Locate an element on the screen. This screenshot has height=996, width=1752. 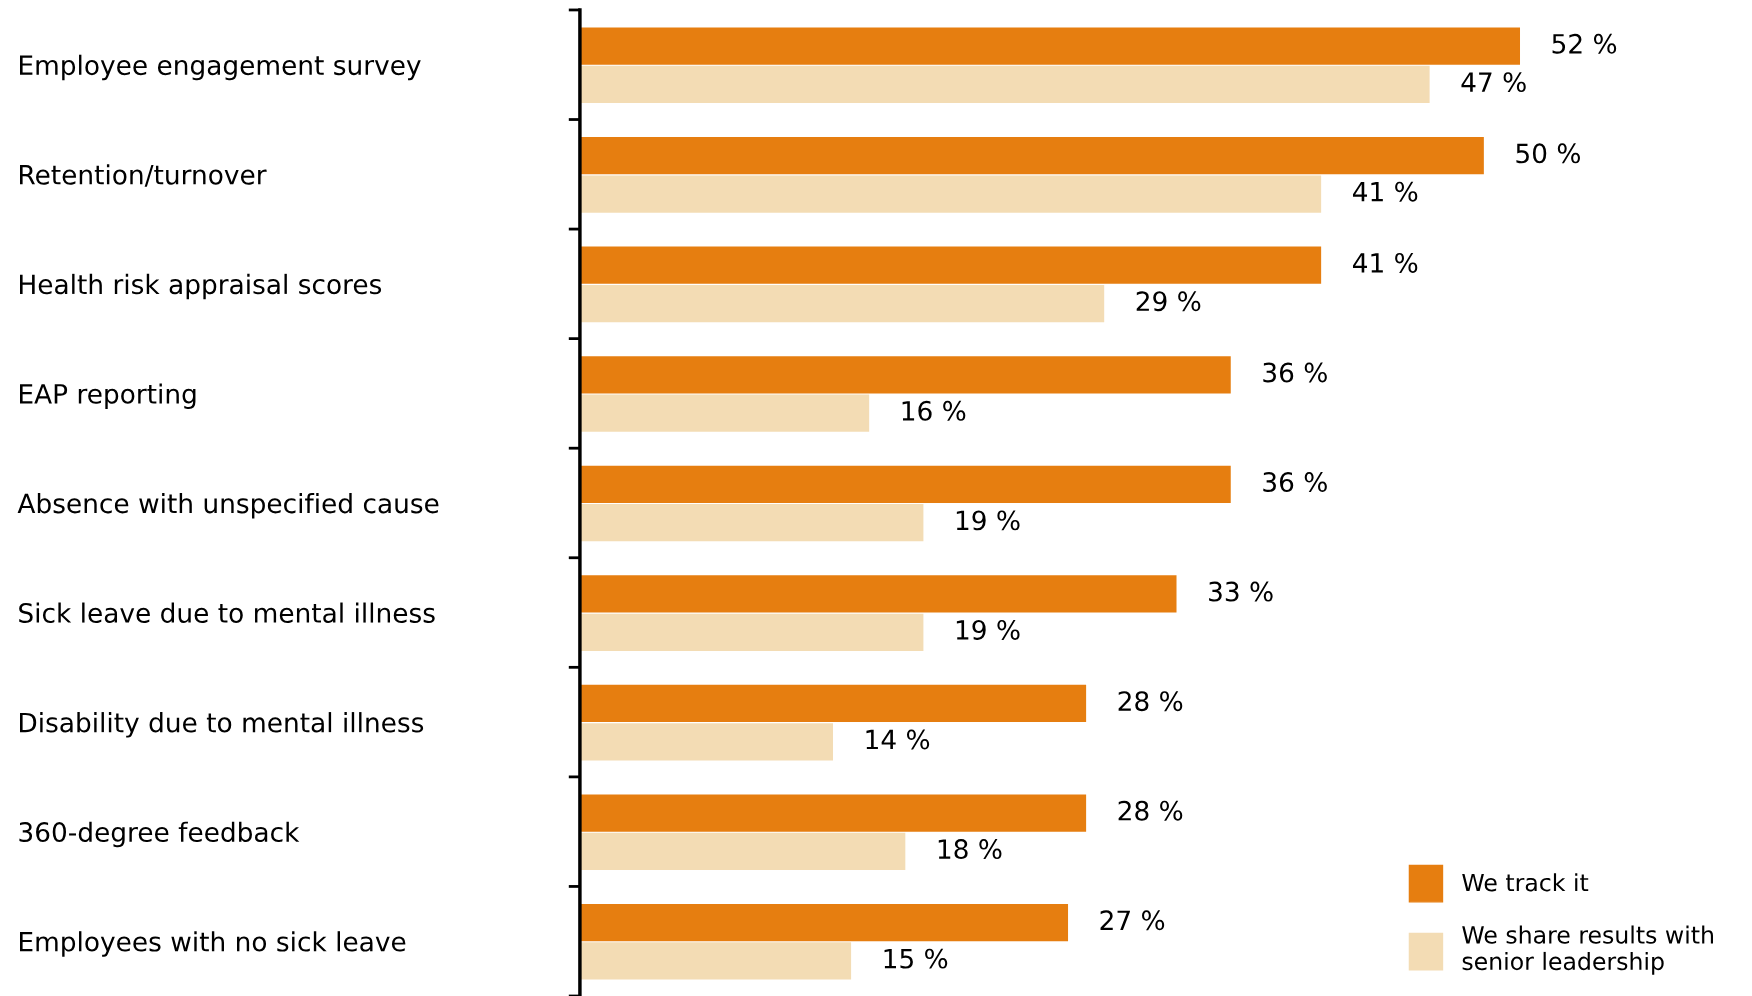
y-tick-label: Employee engagement survey is located at coordinates (220, 67).